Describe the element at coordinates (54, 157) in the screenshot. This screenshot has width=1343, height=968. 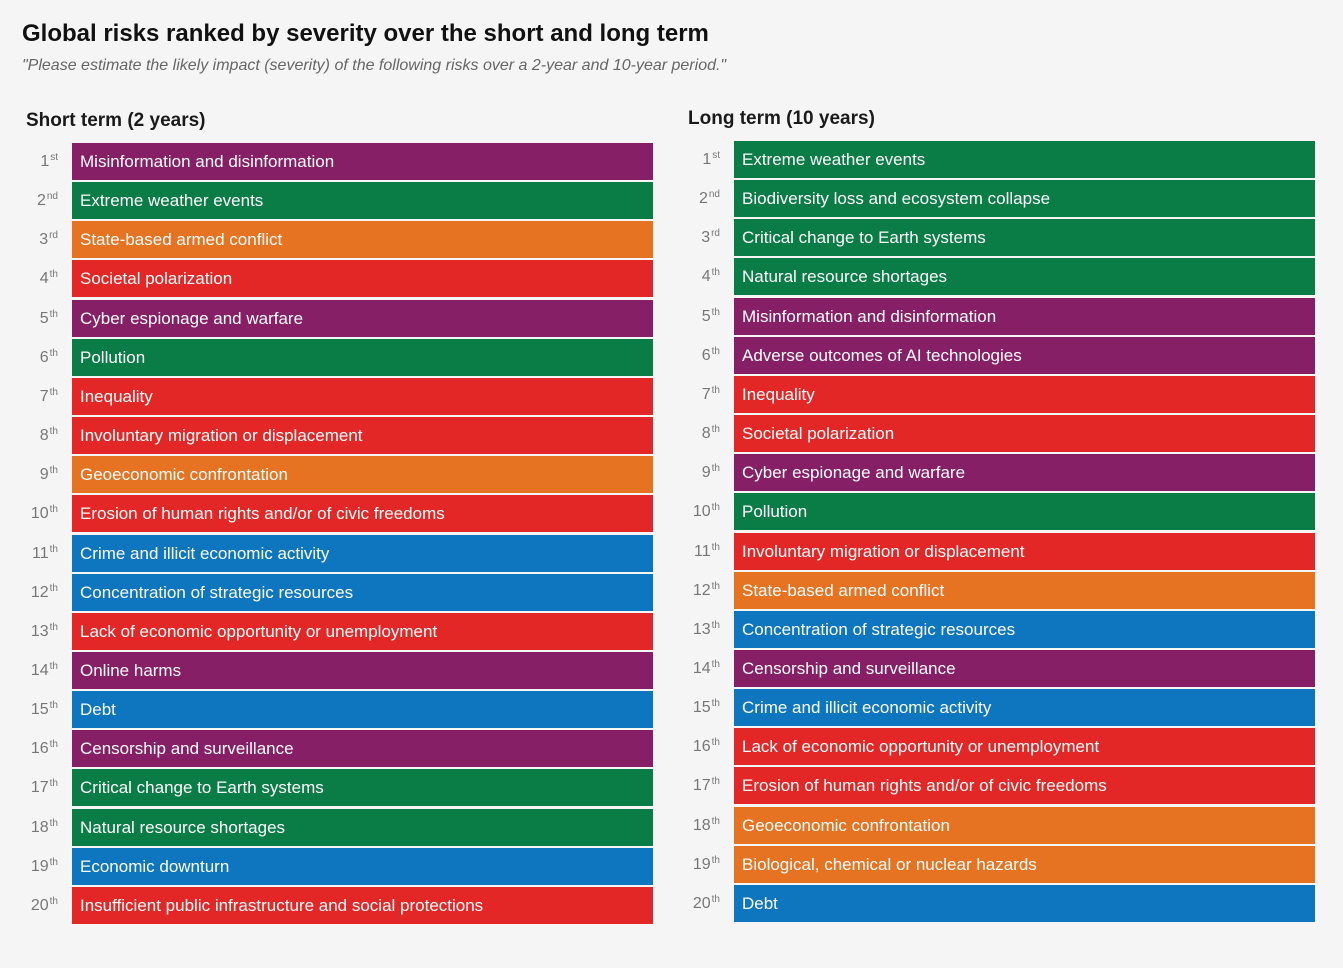
I see `rank-suffix: st` at that location.